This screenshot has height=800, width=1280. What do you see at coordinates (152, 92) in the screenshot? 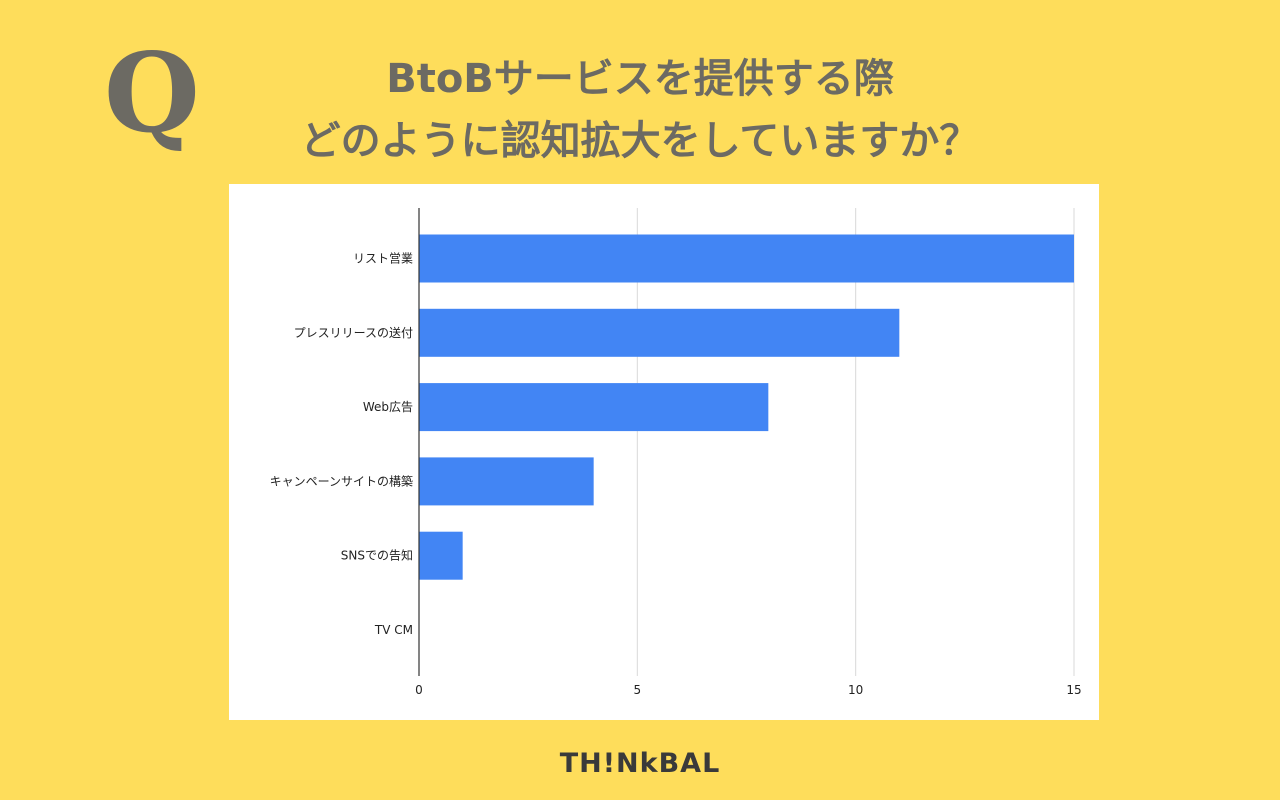
I see `q-mark: Q` at bounding box center [152, 92].